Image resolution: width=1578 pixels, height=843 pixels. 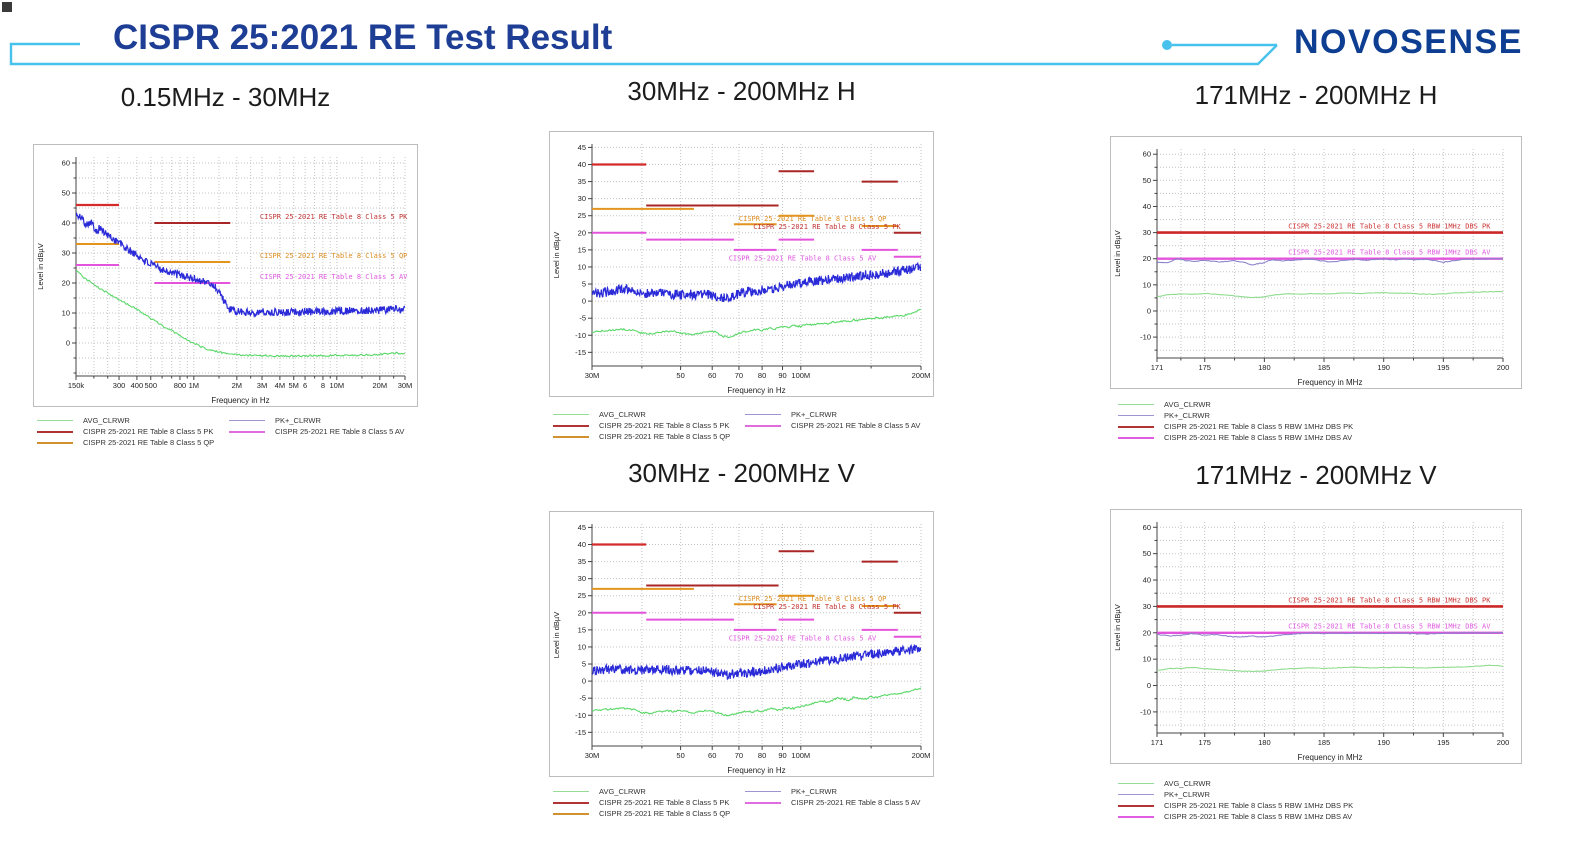 I want to click on svg-text: 20, so click(x=1147, y=258).